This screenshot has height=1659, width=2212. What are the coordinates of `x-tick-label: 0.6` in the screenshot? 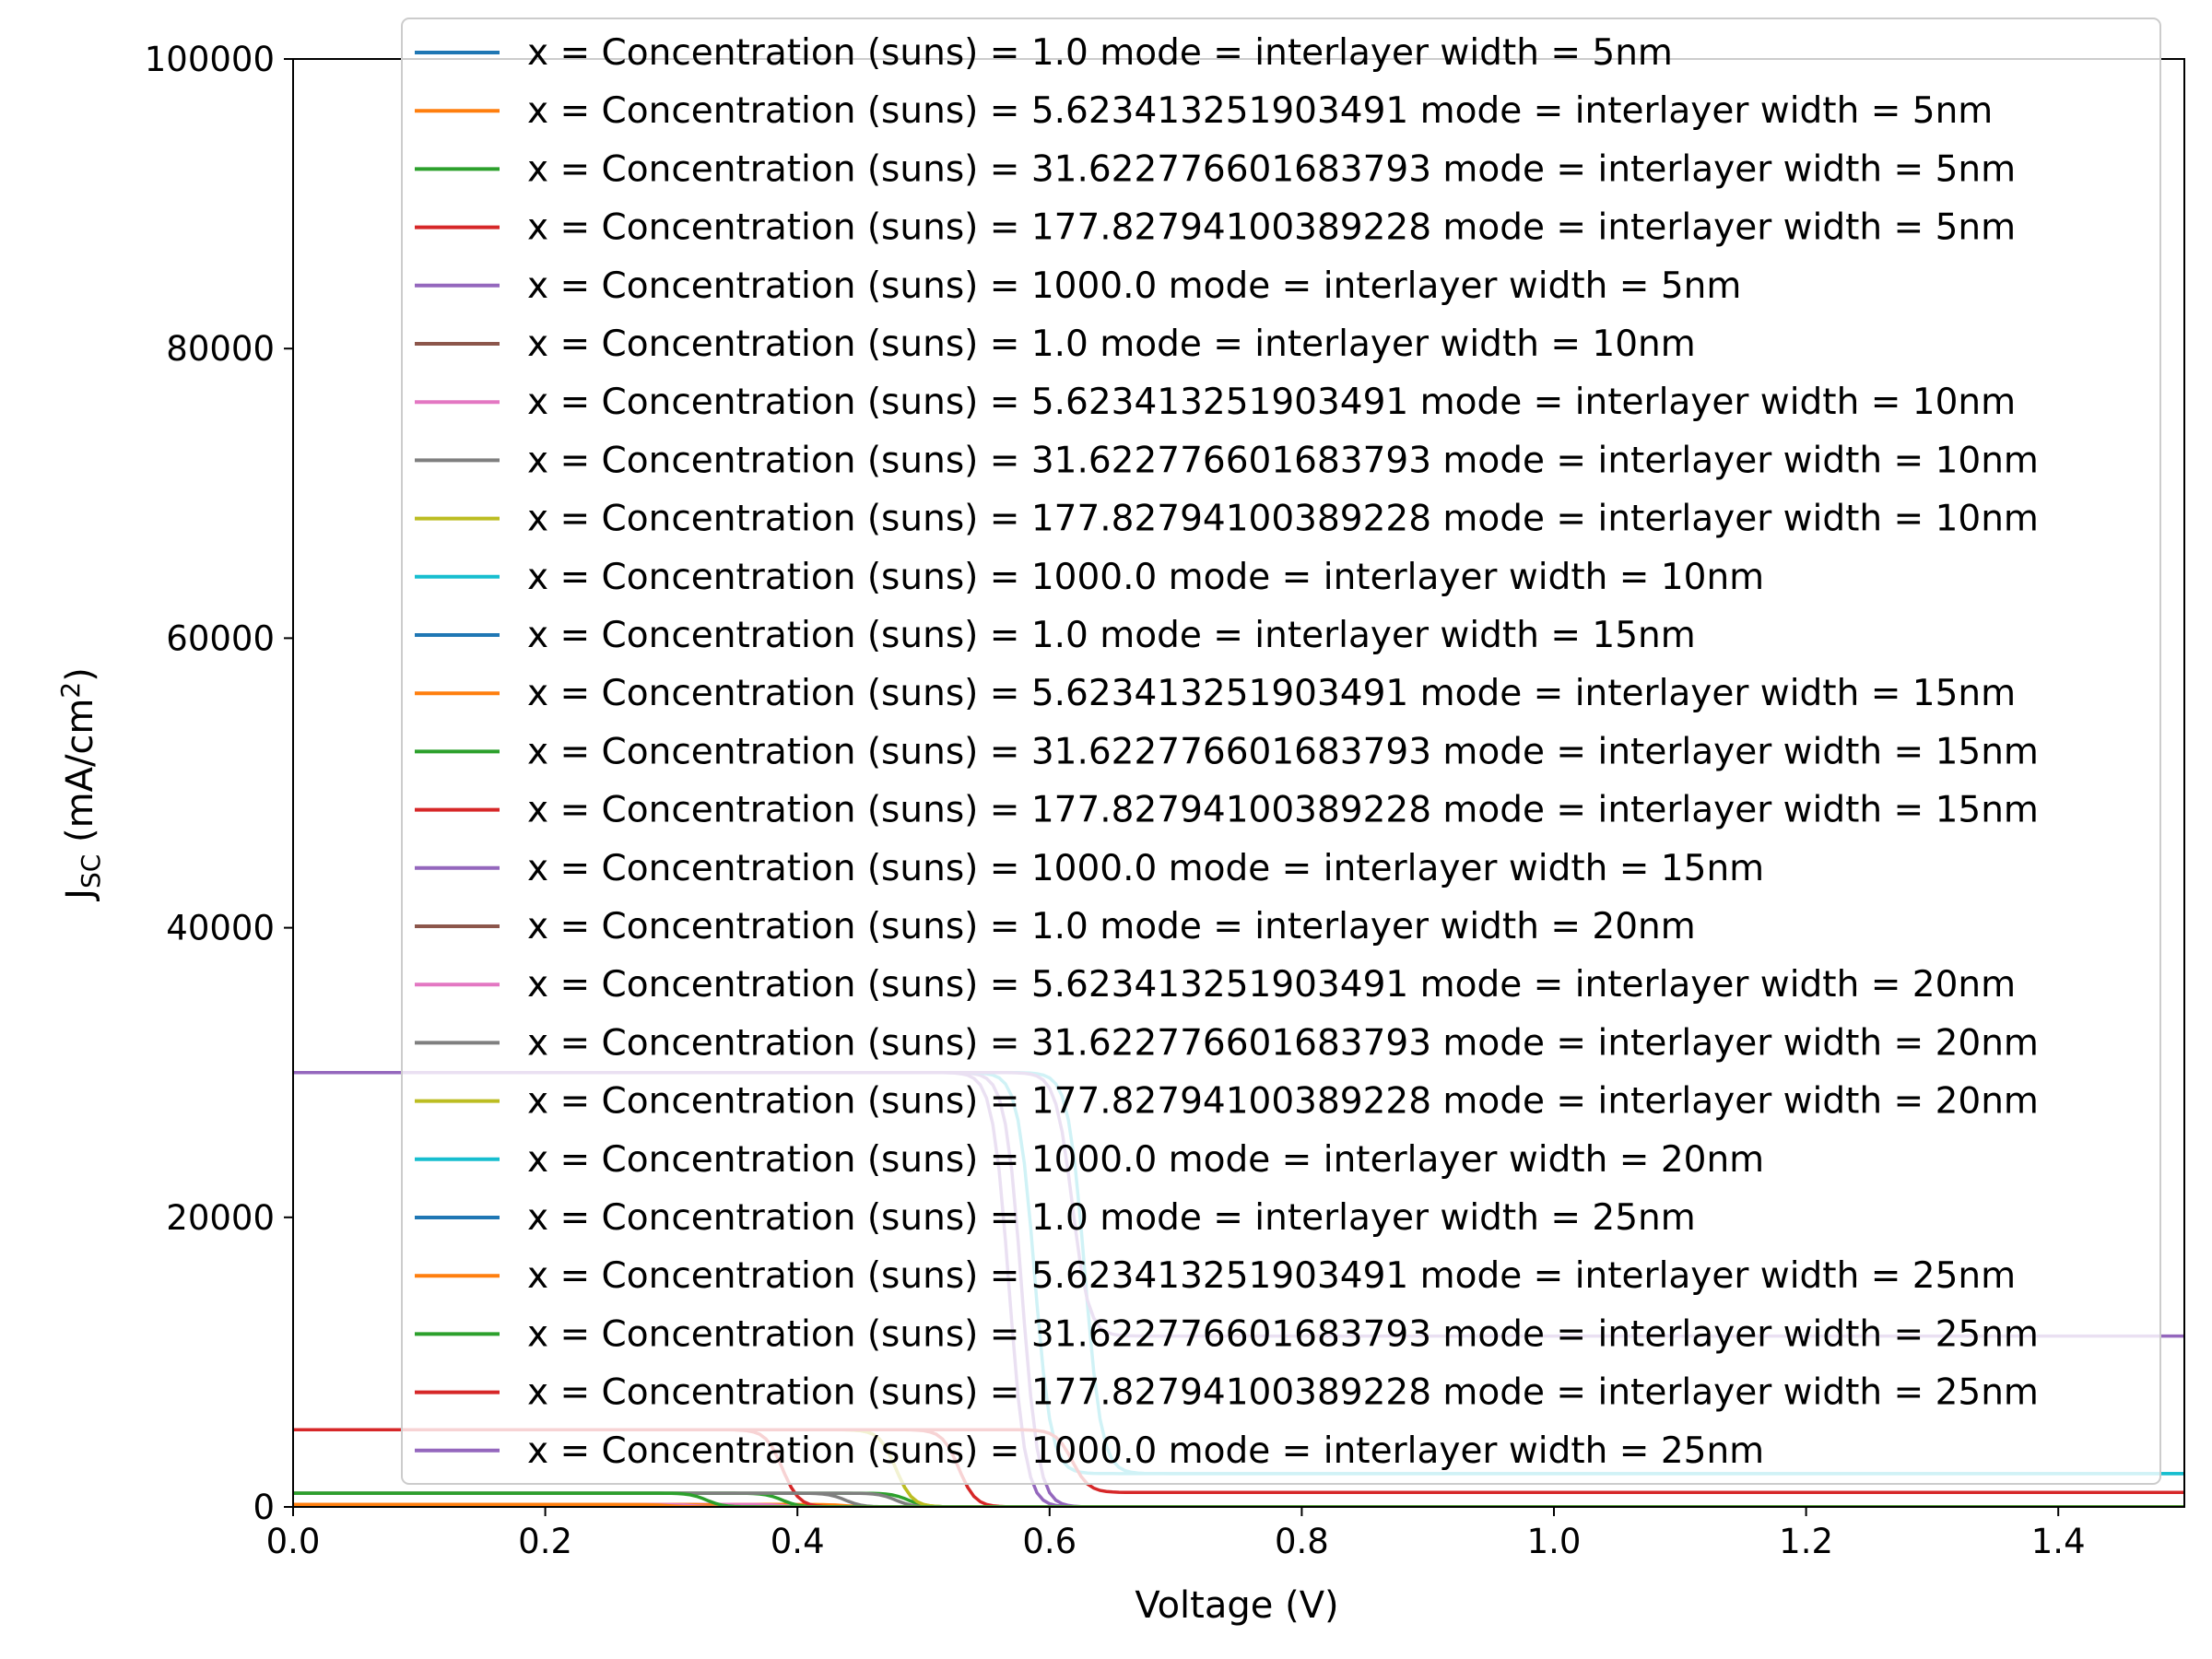 It's located at (1049, 1541).